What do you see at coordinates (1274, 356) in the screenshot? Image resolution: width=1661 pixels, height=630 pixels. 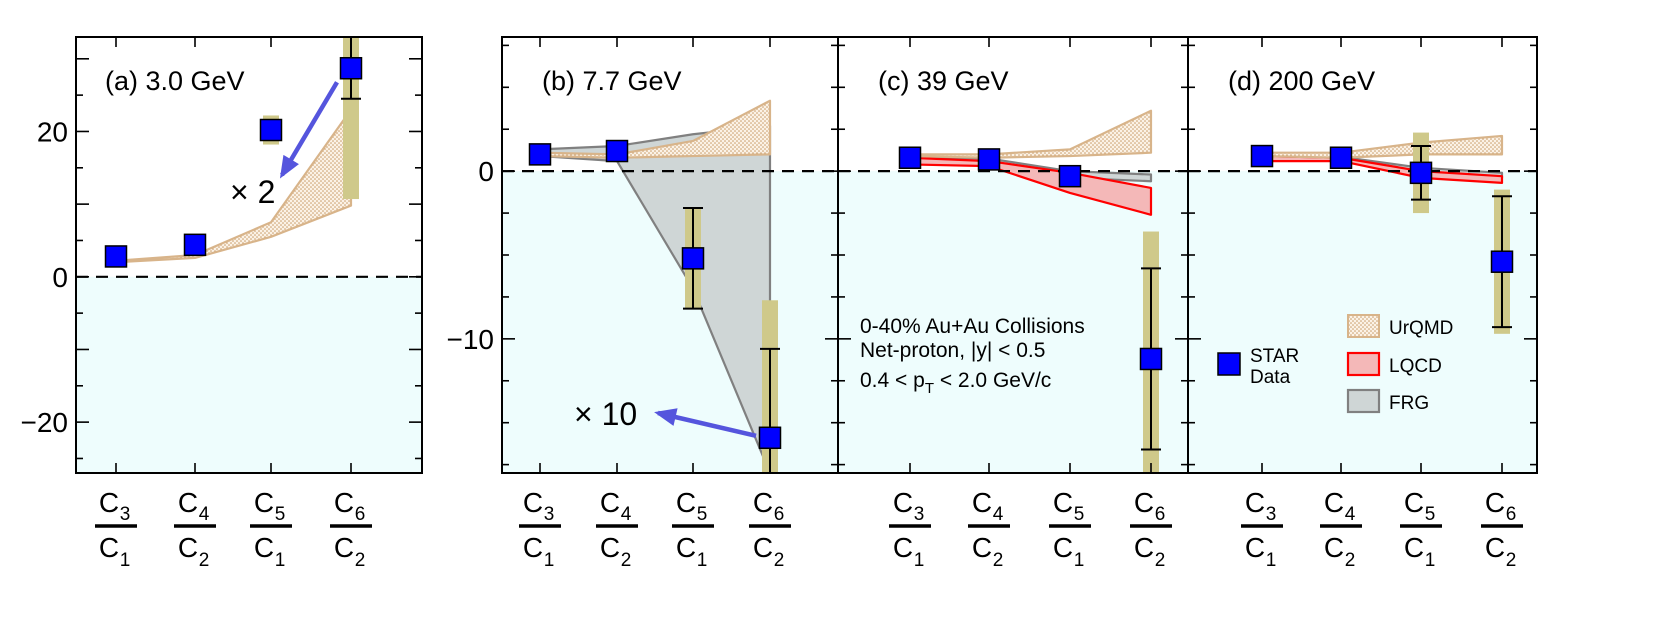 I see `legend-star-label-1: STAR` at bounding box center [1274, 356].